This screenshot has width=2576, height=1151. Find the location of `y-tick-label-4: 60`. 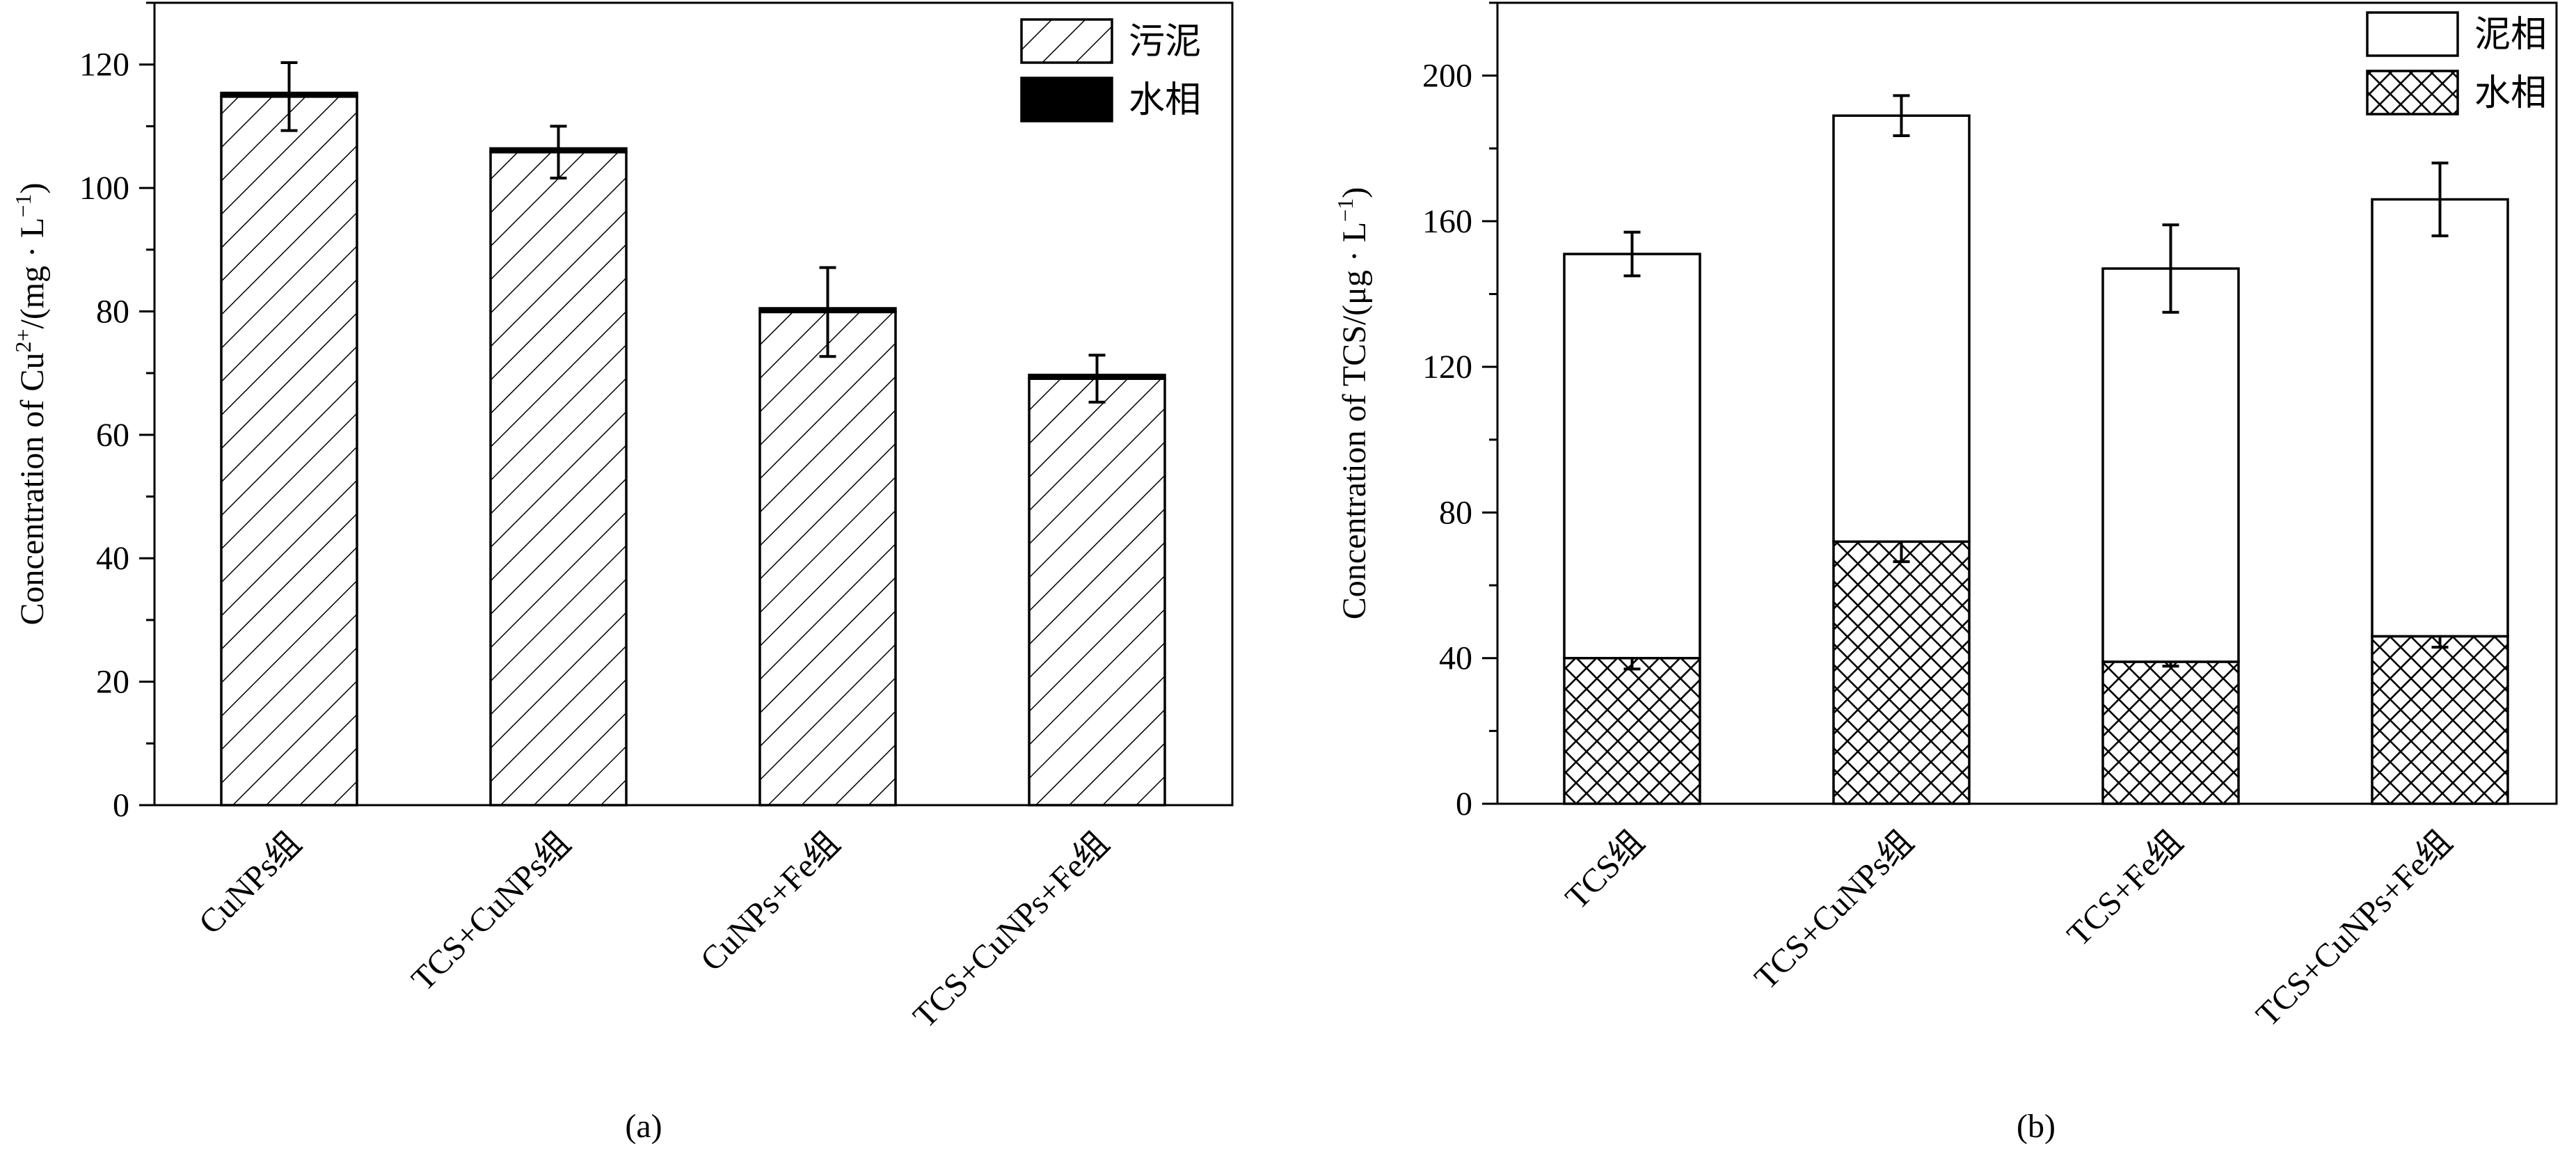

y-tick-label-4: 60 is located at coordinates (112, 435).